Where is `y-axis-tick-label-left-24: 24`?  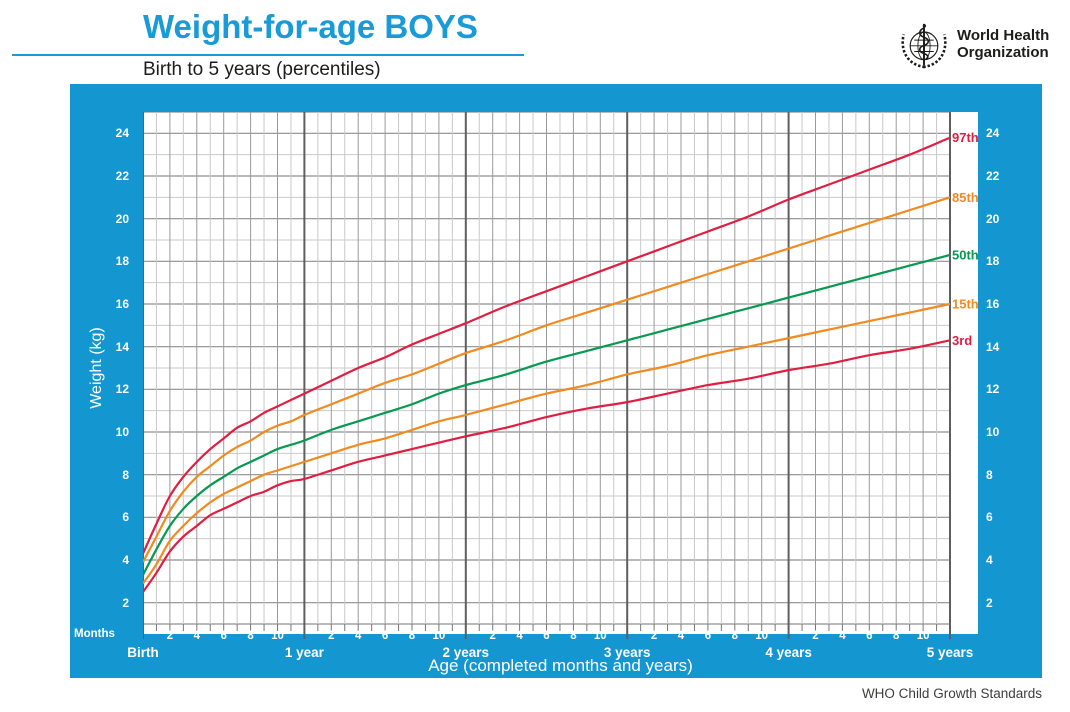
y-axis-tick-label-left-24: 24 is located at coordinates (122, 133).